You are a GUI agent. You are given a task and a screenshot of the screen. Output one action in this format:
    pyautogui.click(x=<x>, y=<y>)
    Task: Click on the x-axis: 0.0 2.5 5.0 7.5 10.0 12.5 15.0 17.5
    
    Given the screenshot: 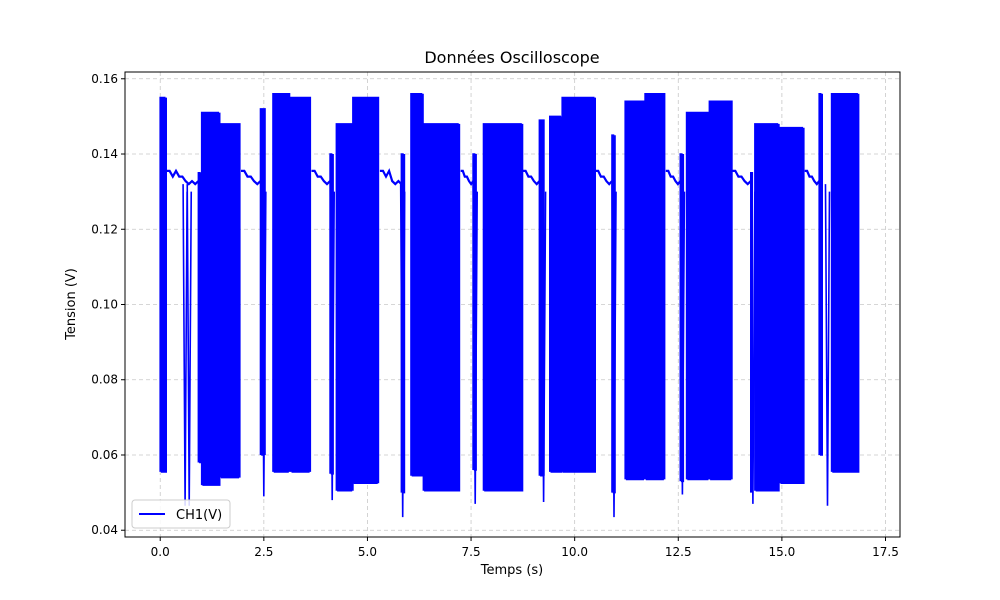 What is the action you would take?
    pyautogui.click(x=525, y=548)
    